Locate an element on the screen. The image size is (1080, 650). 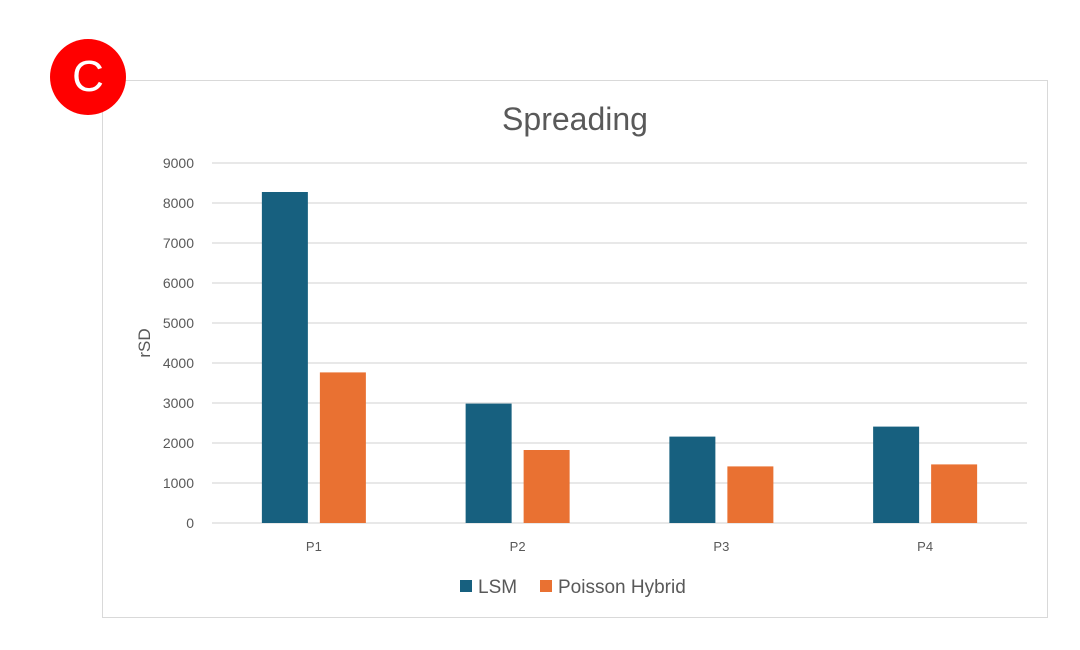
x-tick-label: P3 is located at coordinates (721, 546).